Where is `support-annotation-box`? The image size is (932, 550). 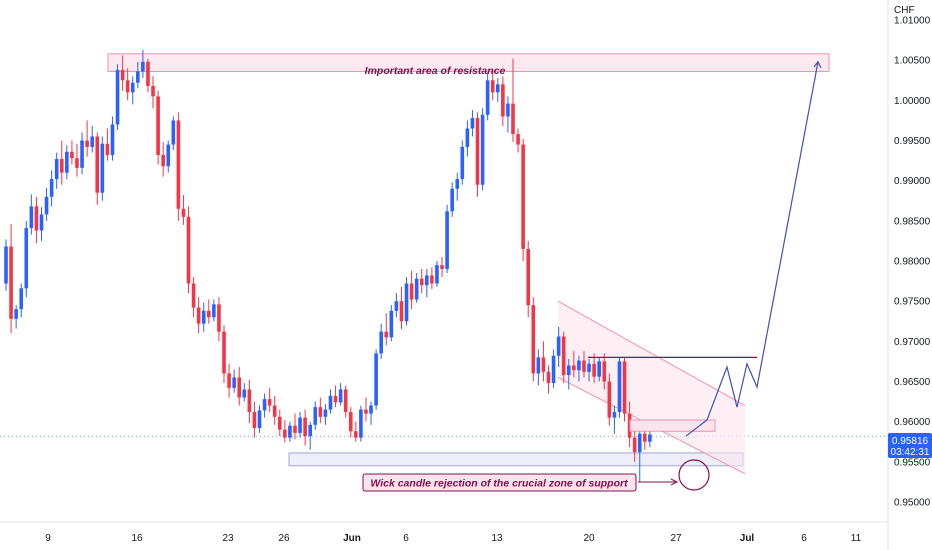
support-annotation-box is located at coordinates (499, 482).